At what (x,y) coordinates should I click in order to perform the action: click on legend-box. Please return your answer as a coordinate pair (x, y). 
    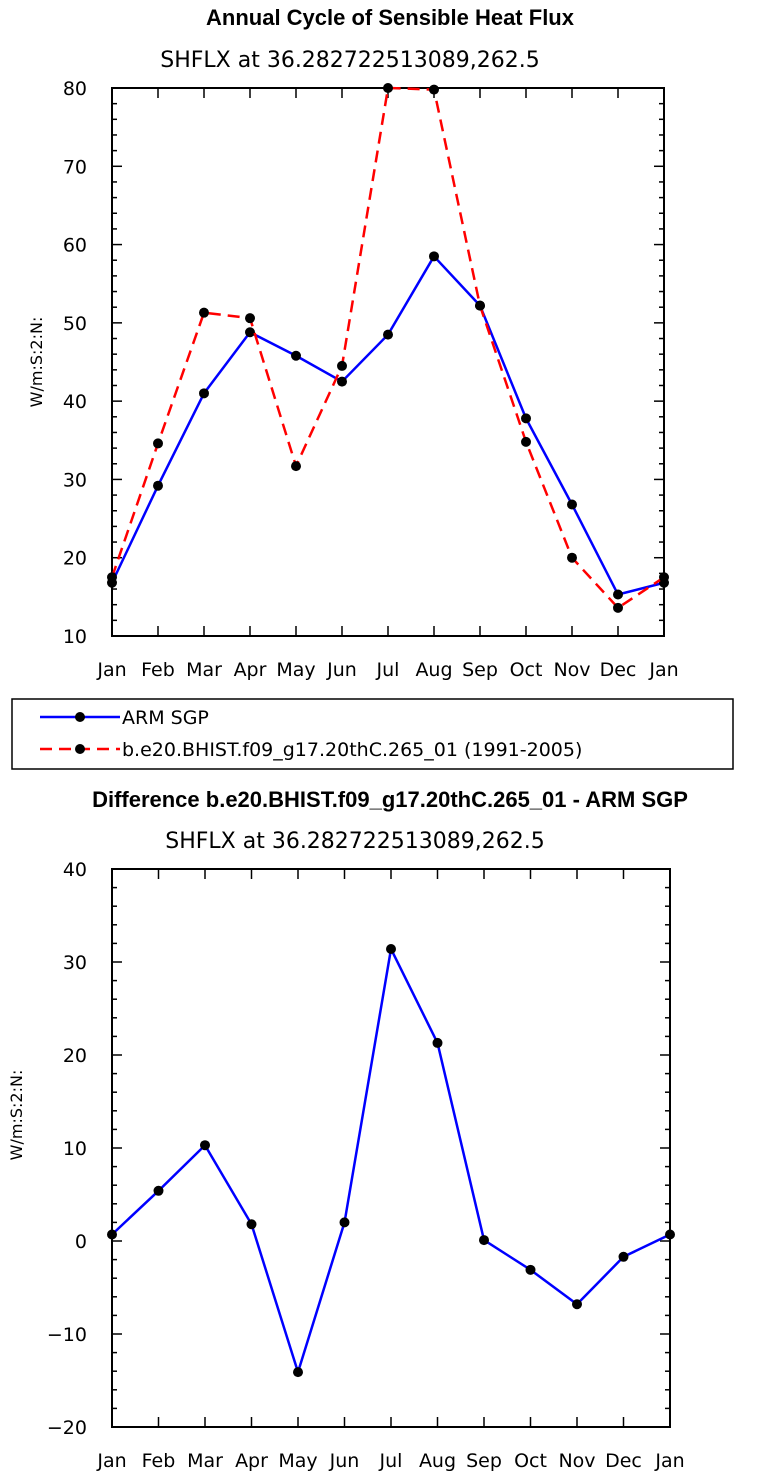
    Looking at the image, I should click on (372, 734).